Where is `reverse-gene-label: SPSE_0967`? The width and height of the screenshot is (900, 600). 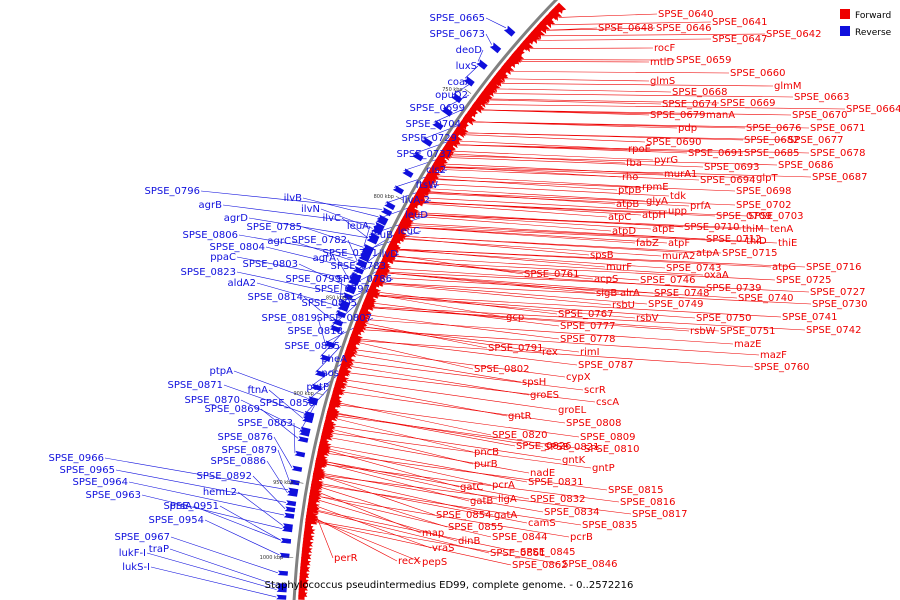 reverse-gene-label: SPSE_0967 is located at coordinates (143, 537).